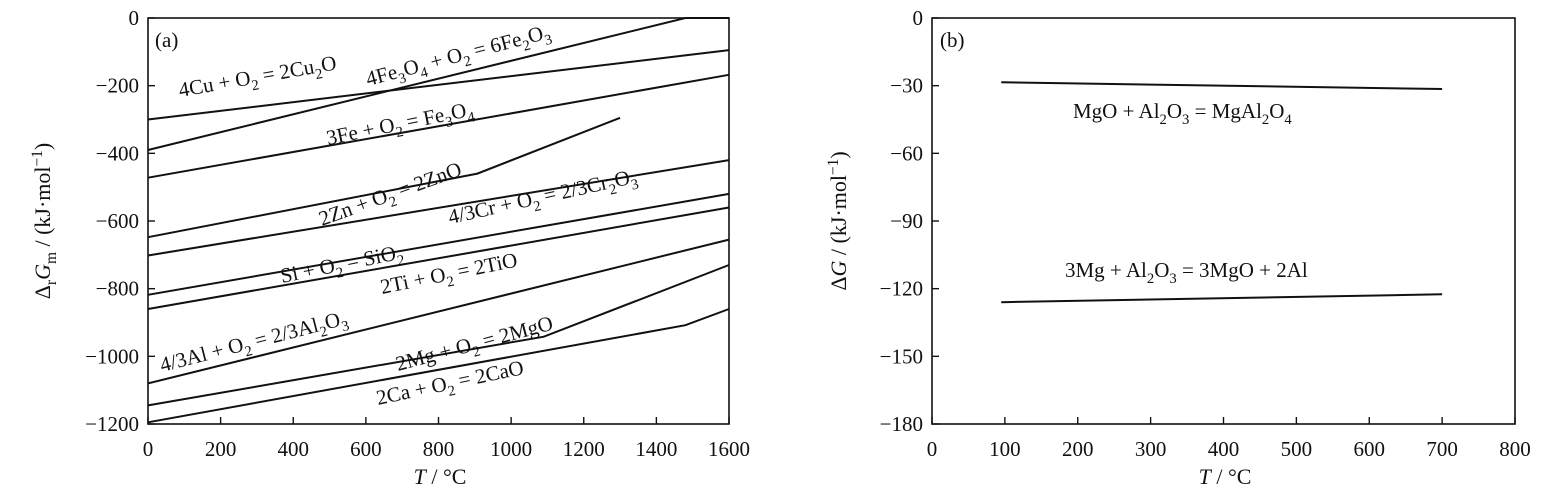 This screenshot has width=1553, height=500. Describe the element at coordinates (906, 153) in the screenshot. I see `y-tick-label: −60` at that location.